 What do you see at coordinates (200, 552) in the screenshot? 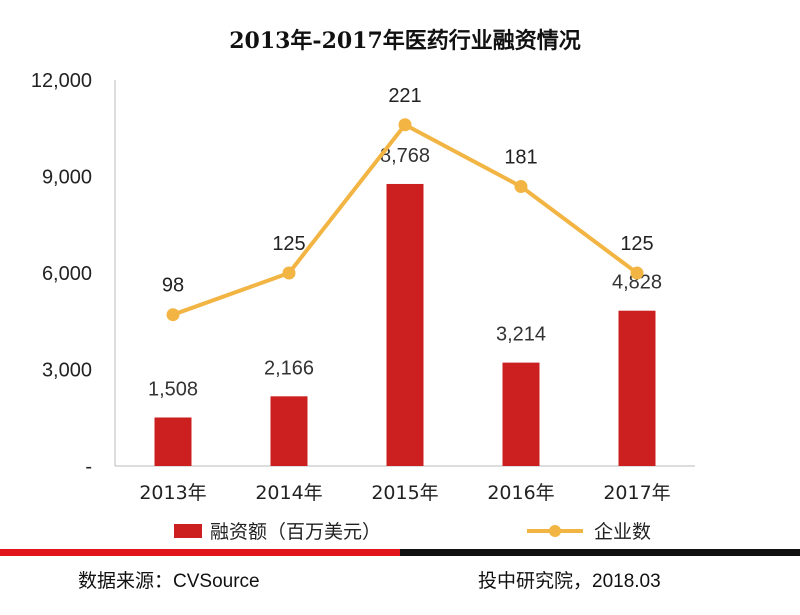
I see `footer-rule-red` at bounding box center [200, 552].